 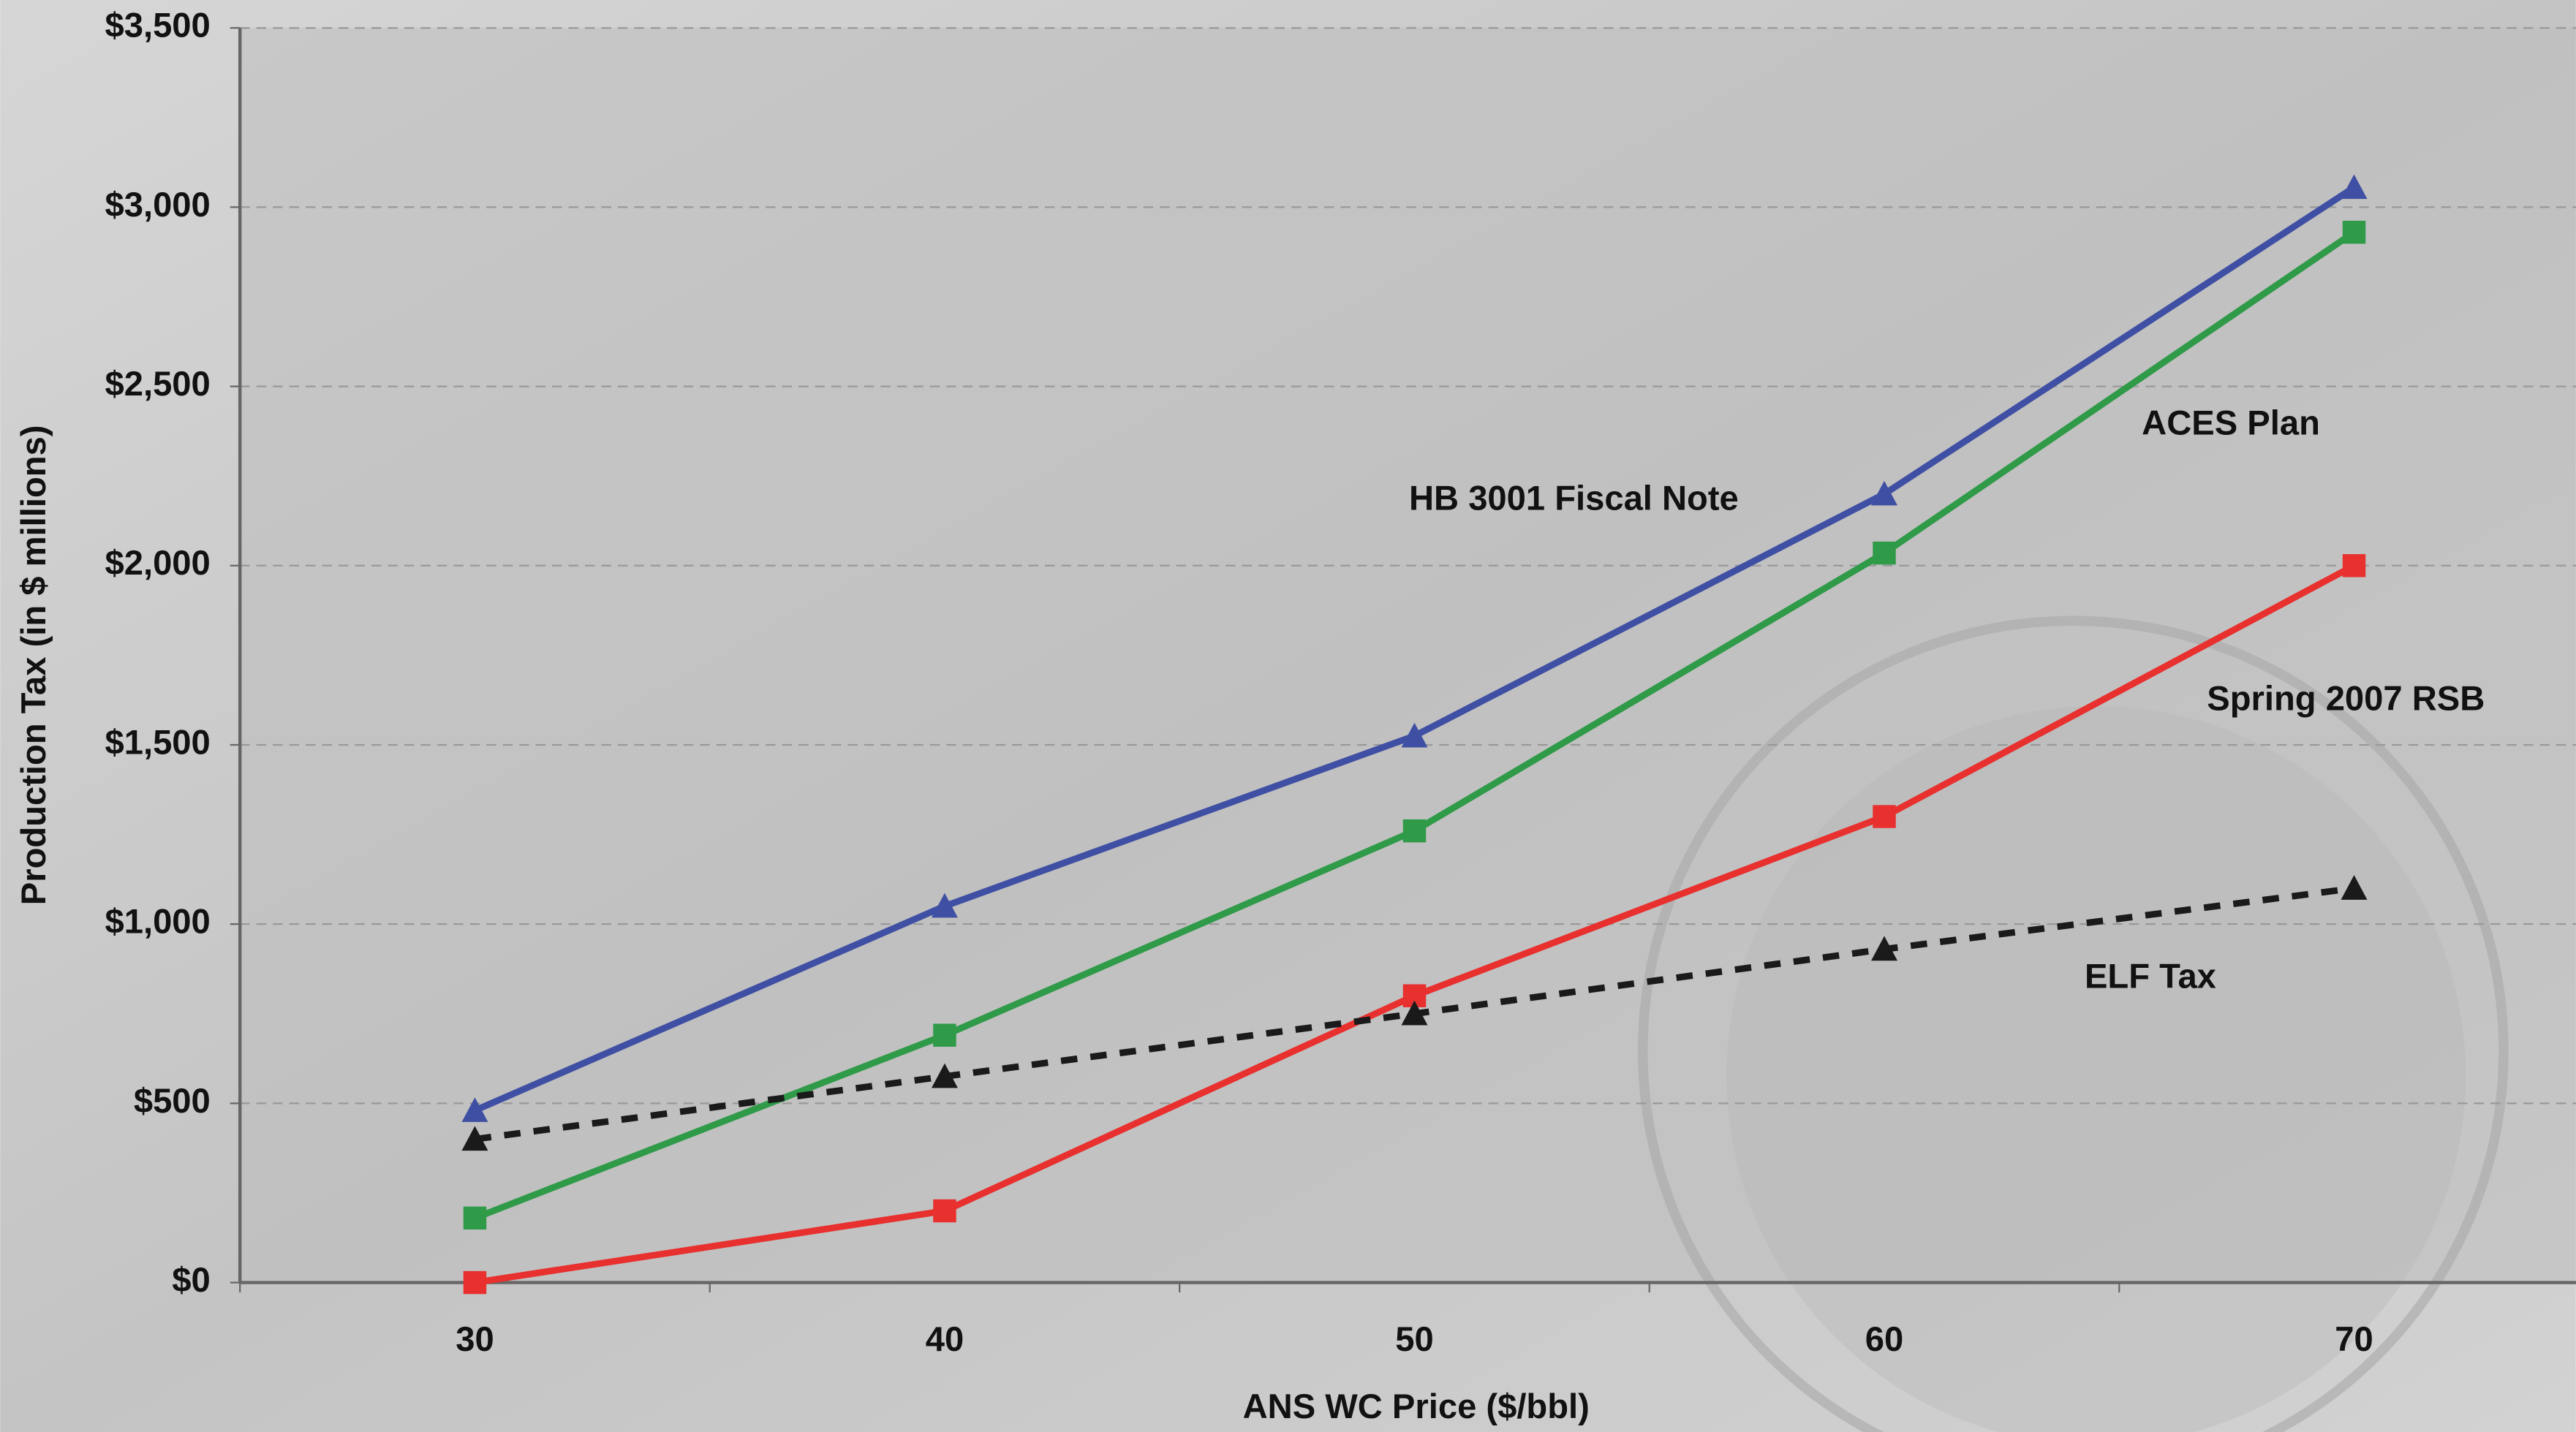 What do you see at coordinates (33, 665) in the screenshot?
I see `y-axis-label: Production Tax (in $ millions)` at bounding box center [33, 665].